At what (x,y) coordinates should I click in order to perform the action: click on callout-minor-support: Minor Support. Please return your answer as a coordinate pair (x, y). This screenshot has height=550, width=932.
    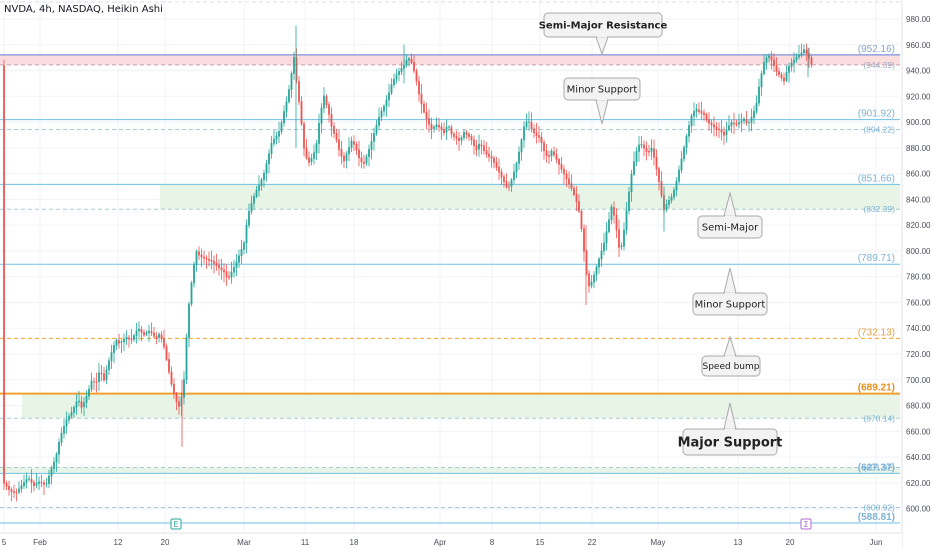
    Looking at the image, I should click on (602, 101).